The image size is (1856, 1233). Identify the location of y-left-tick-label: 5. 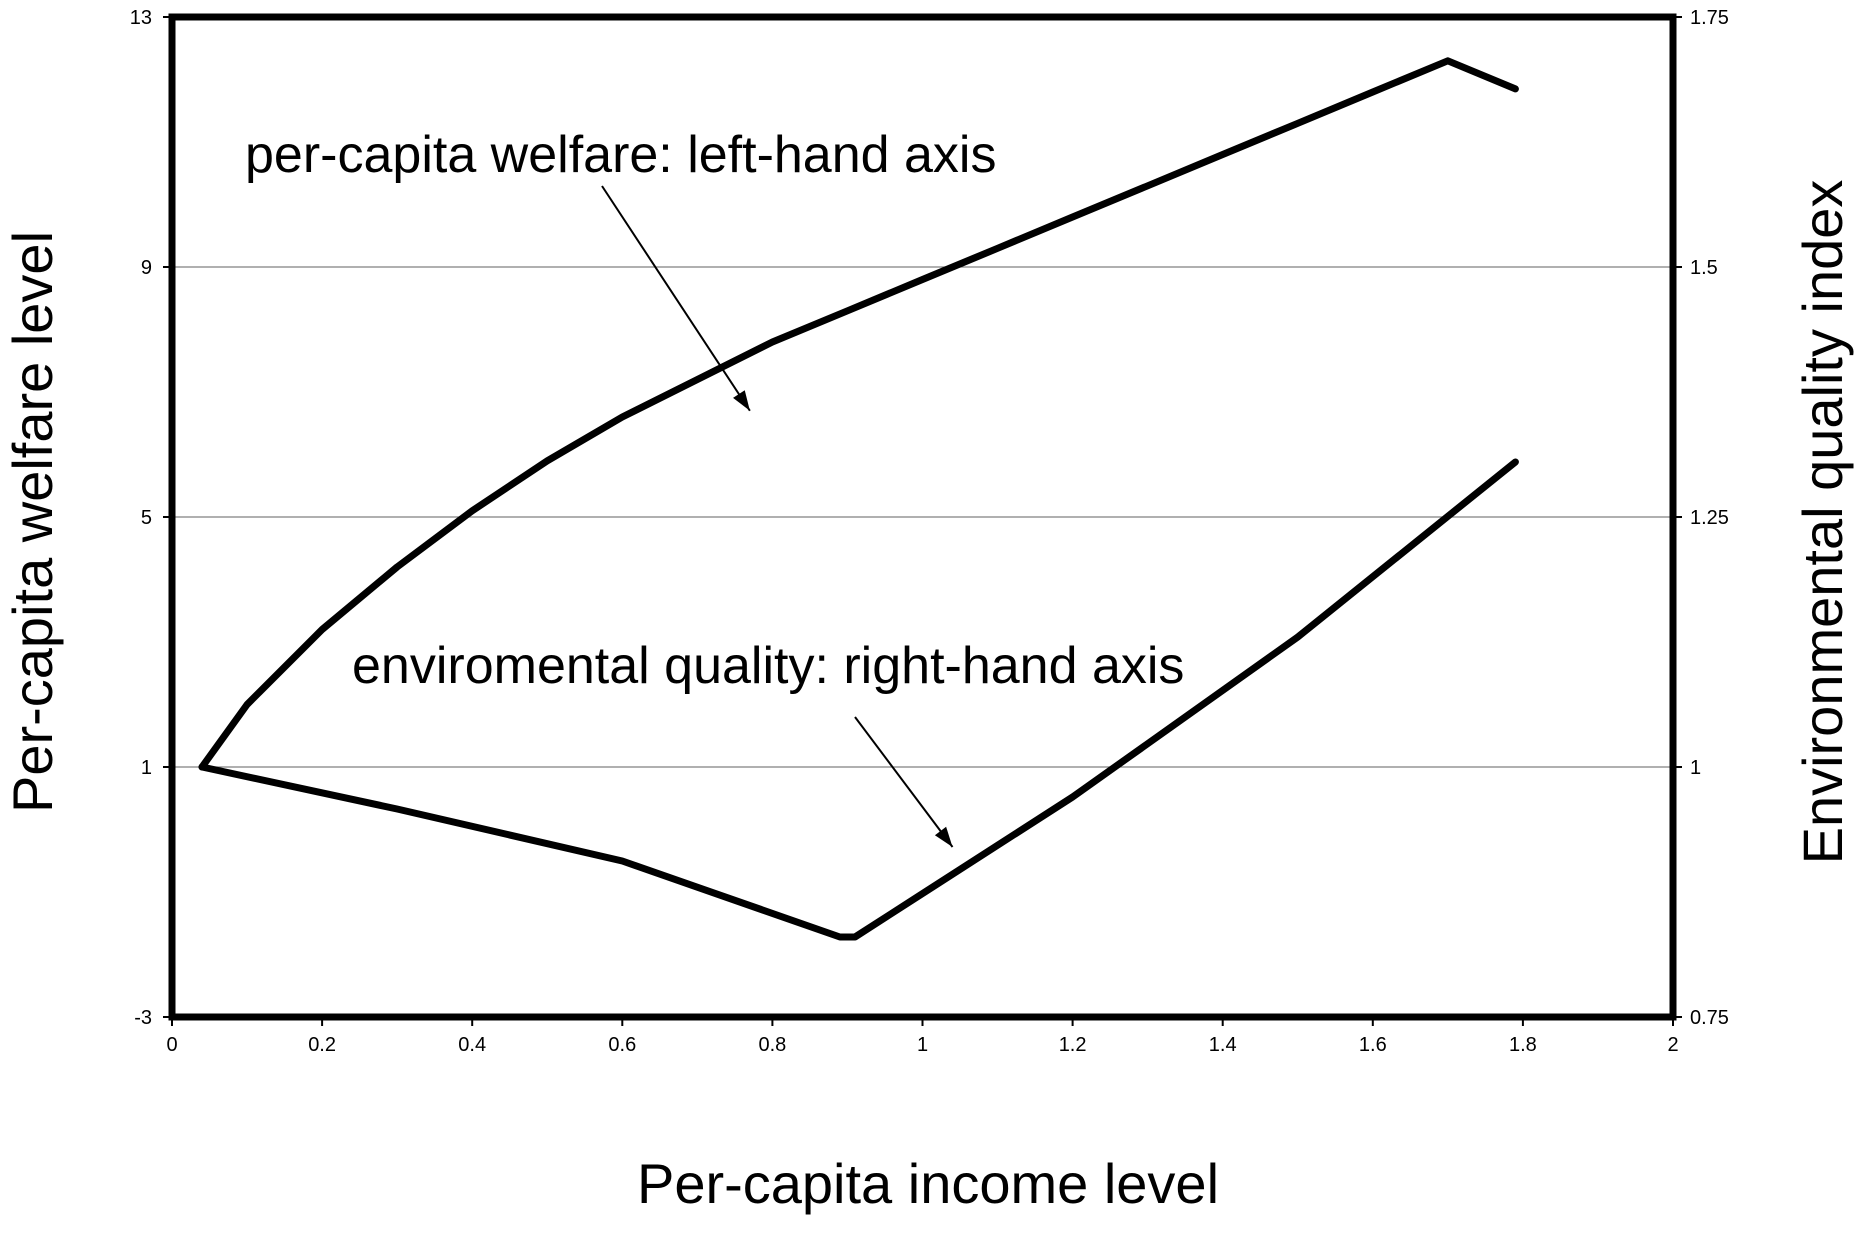
(146, 518).